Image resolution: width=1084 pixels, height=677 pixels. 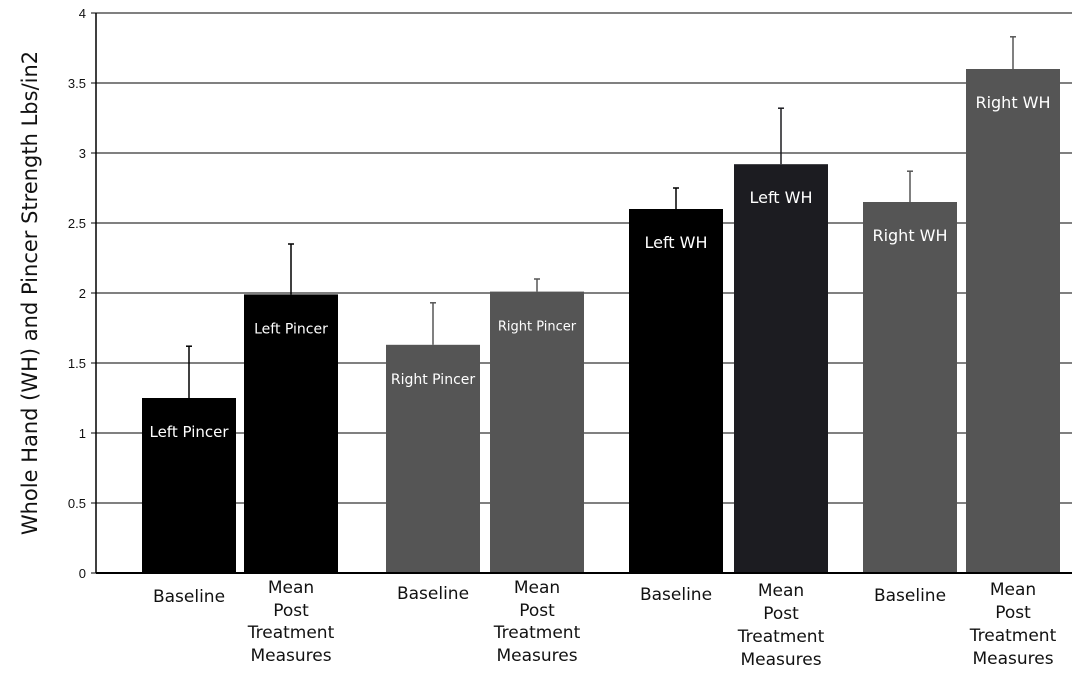 I want to click on y-tick-label: 3.5, so click(x=77, y=83).